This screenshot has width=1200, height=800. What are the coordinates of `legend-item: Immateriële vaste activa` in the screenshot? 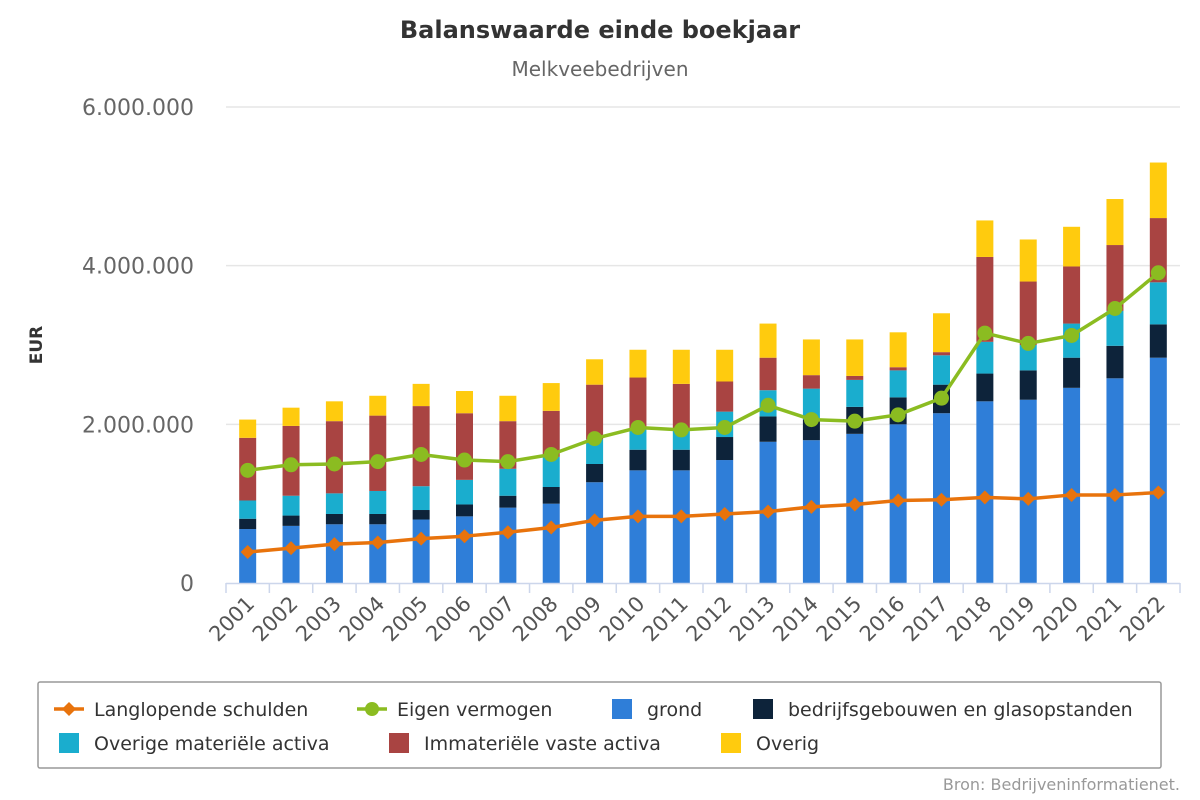 It's located at (525, 744).